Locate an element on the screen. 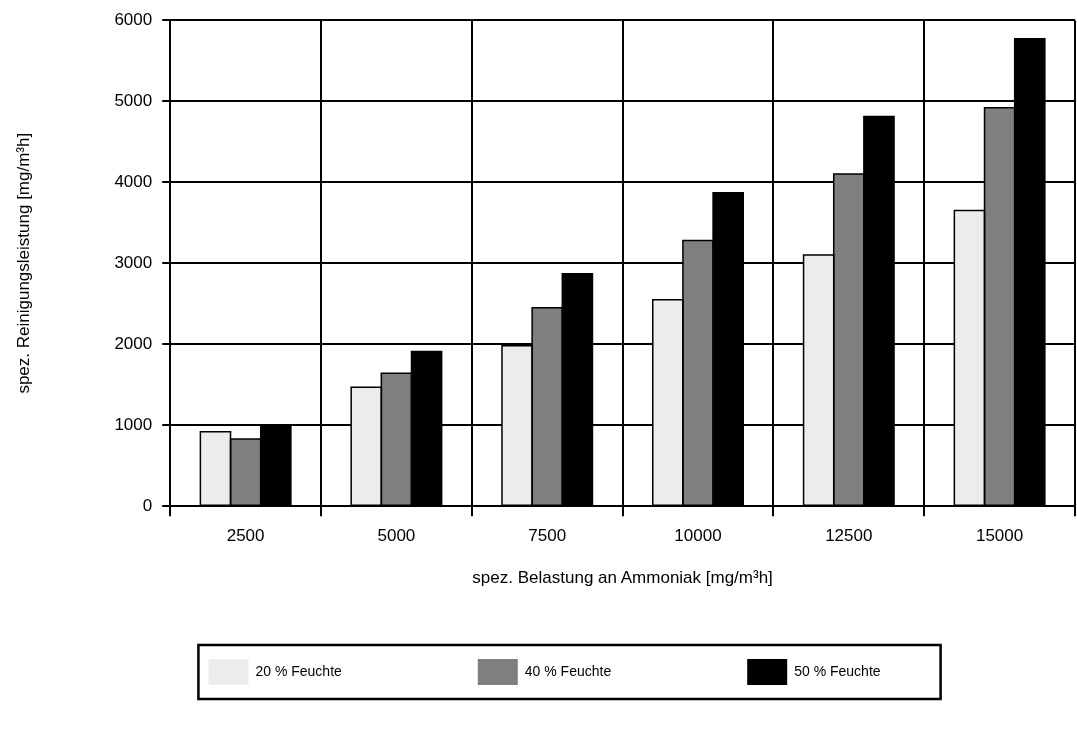 The height and width of the screenshot is (729, 1077). y-tick-label: 6000 is located at coordinates (133, 19).